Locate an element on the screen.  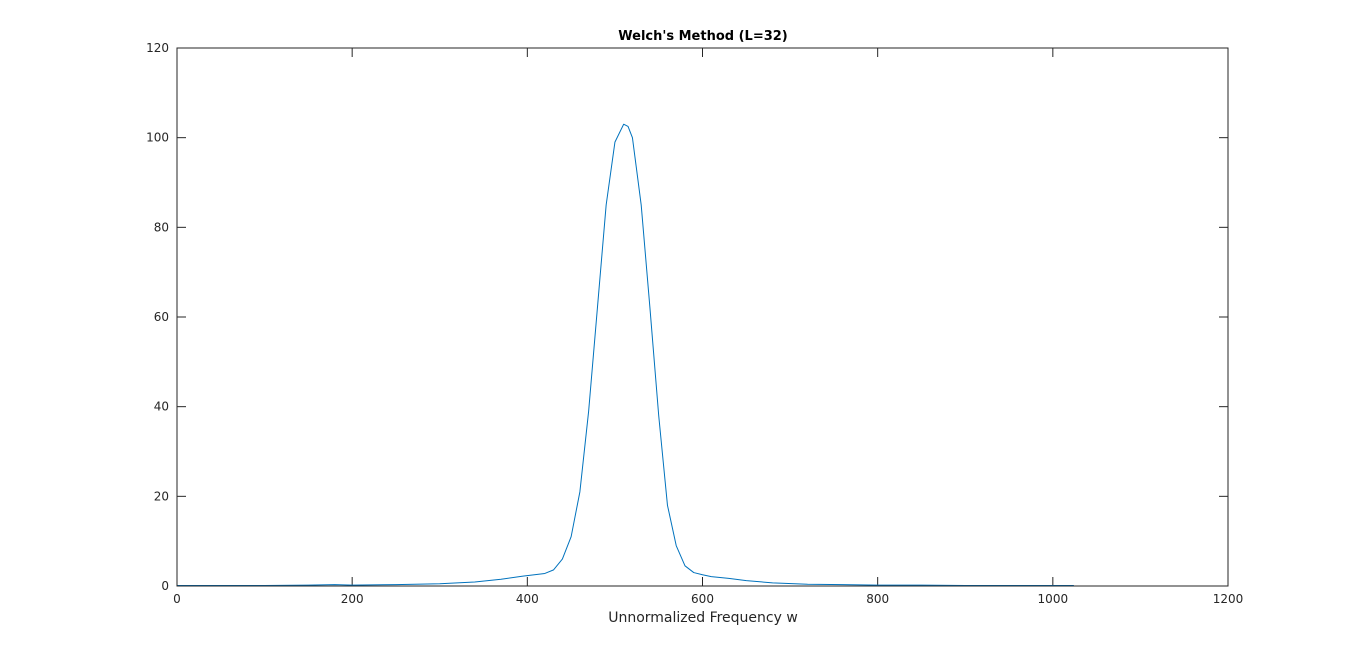
x-tick-label: 1200 is located at coordinates (1228, 599).